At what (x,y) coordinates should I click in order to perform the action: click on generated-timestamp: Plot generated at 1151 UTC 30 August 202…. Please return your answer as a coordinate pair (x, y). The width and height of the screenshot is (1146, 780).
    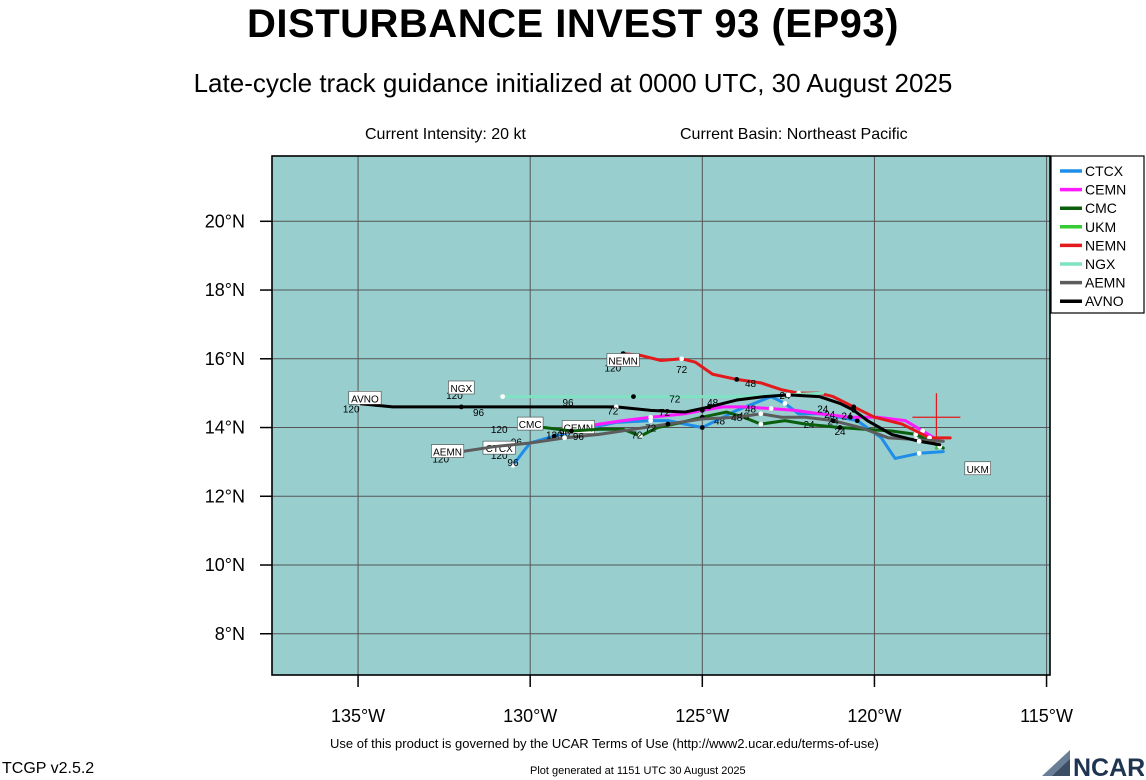
    Looking at the image, I should click on (638, 771).